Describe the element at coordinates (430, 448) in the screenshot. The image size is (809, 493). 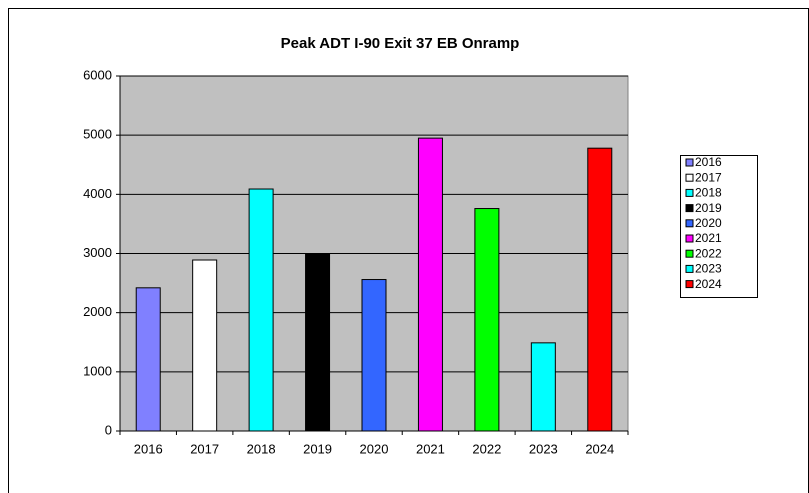
I see `x-tick-label: 2021` at that location.